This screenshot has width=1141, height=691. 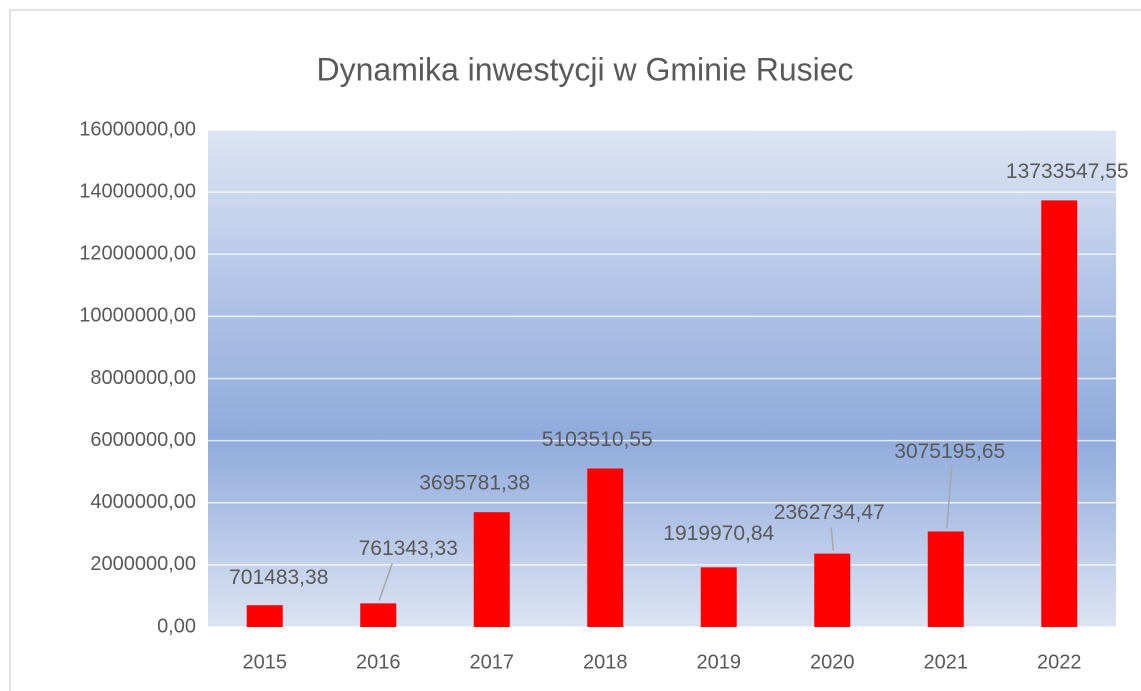 I want to click on x-tick-label: 2015, so click(x=265, y=662).